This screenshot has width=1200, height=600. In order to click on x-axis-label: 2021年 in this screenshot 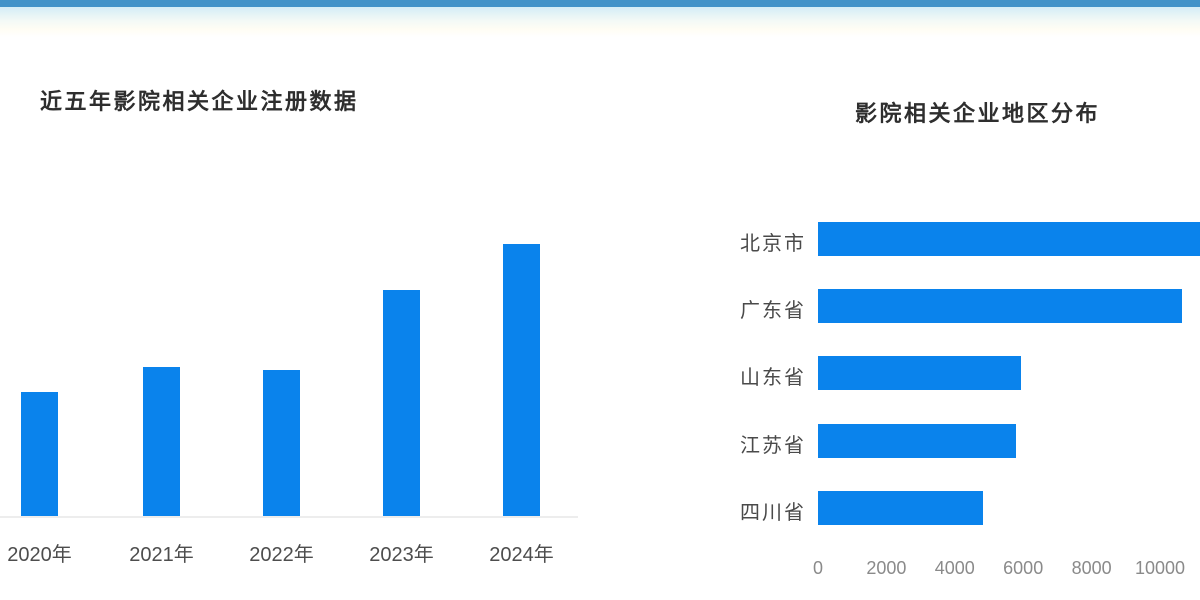, I will do `click(161, 555)`.